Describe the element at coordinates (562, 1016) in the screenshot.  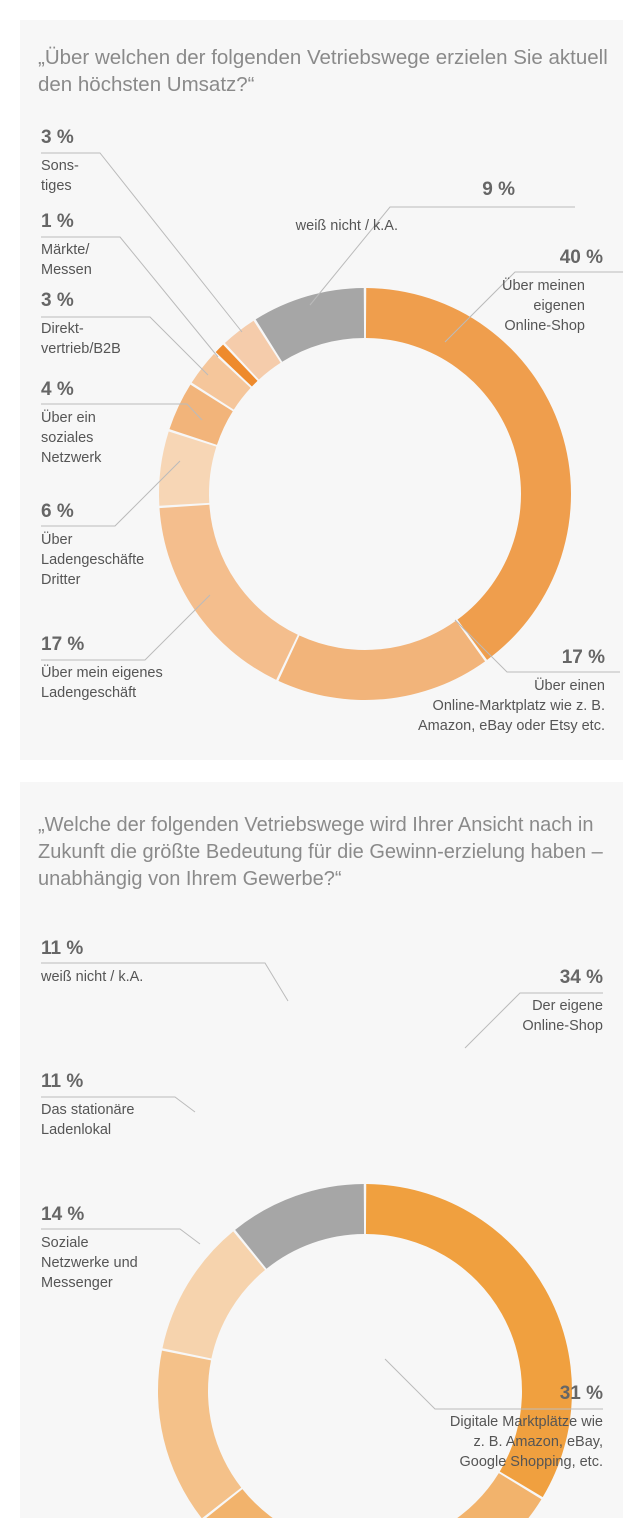
I see `slice-category-label: Der eigene Online-Shop` at that location.